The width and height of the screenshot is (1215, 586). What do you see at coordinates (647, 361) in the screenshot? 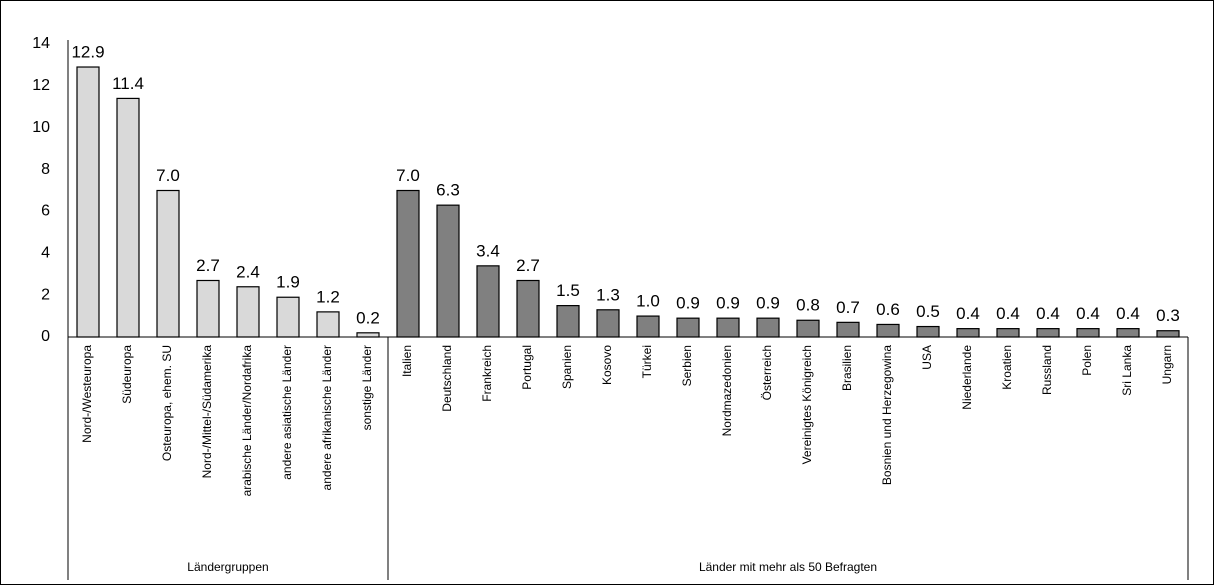
I see `x-tick-label: Türkei` at bounding box center [647, 361].